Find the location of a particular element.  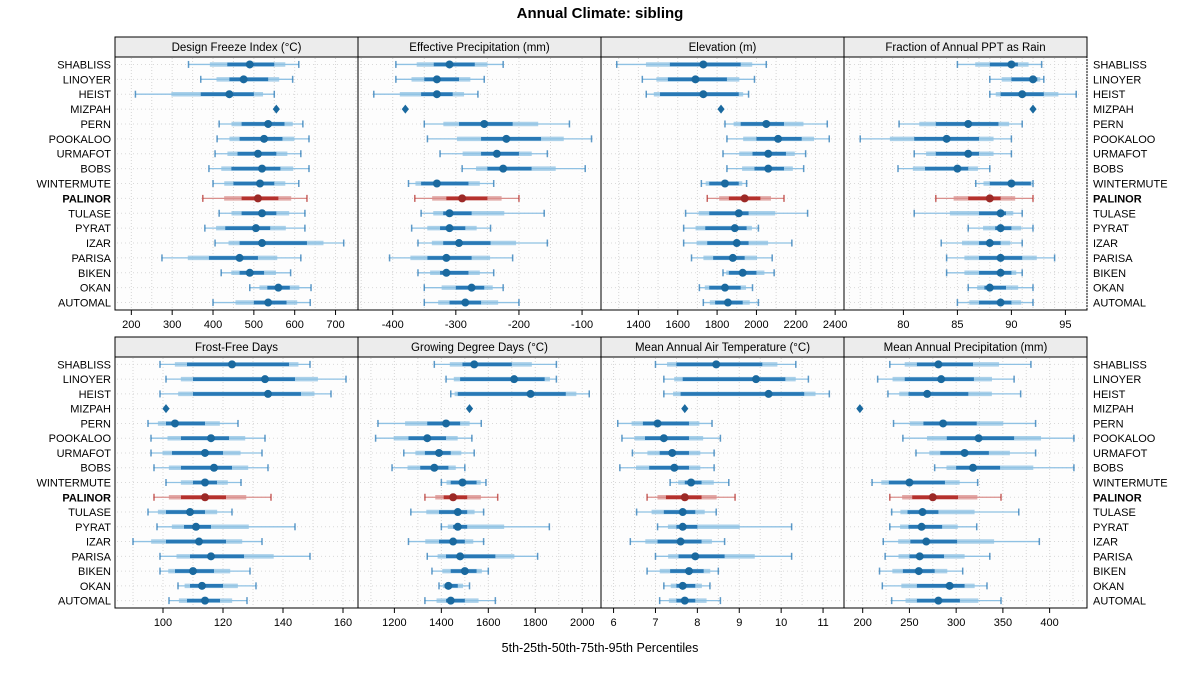

x-axis-growing-degree-days-c: 1200 1400 1600 1800 2000 is located at coordinates (488, 618).